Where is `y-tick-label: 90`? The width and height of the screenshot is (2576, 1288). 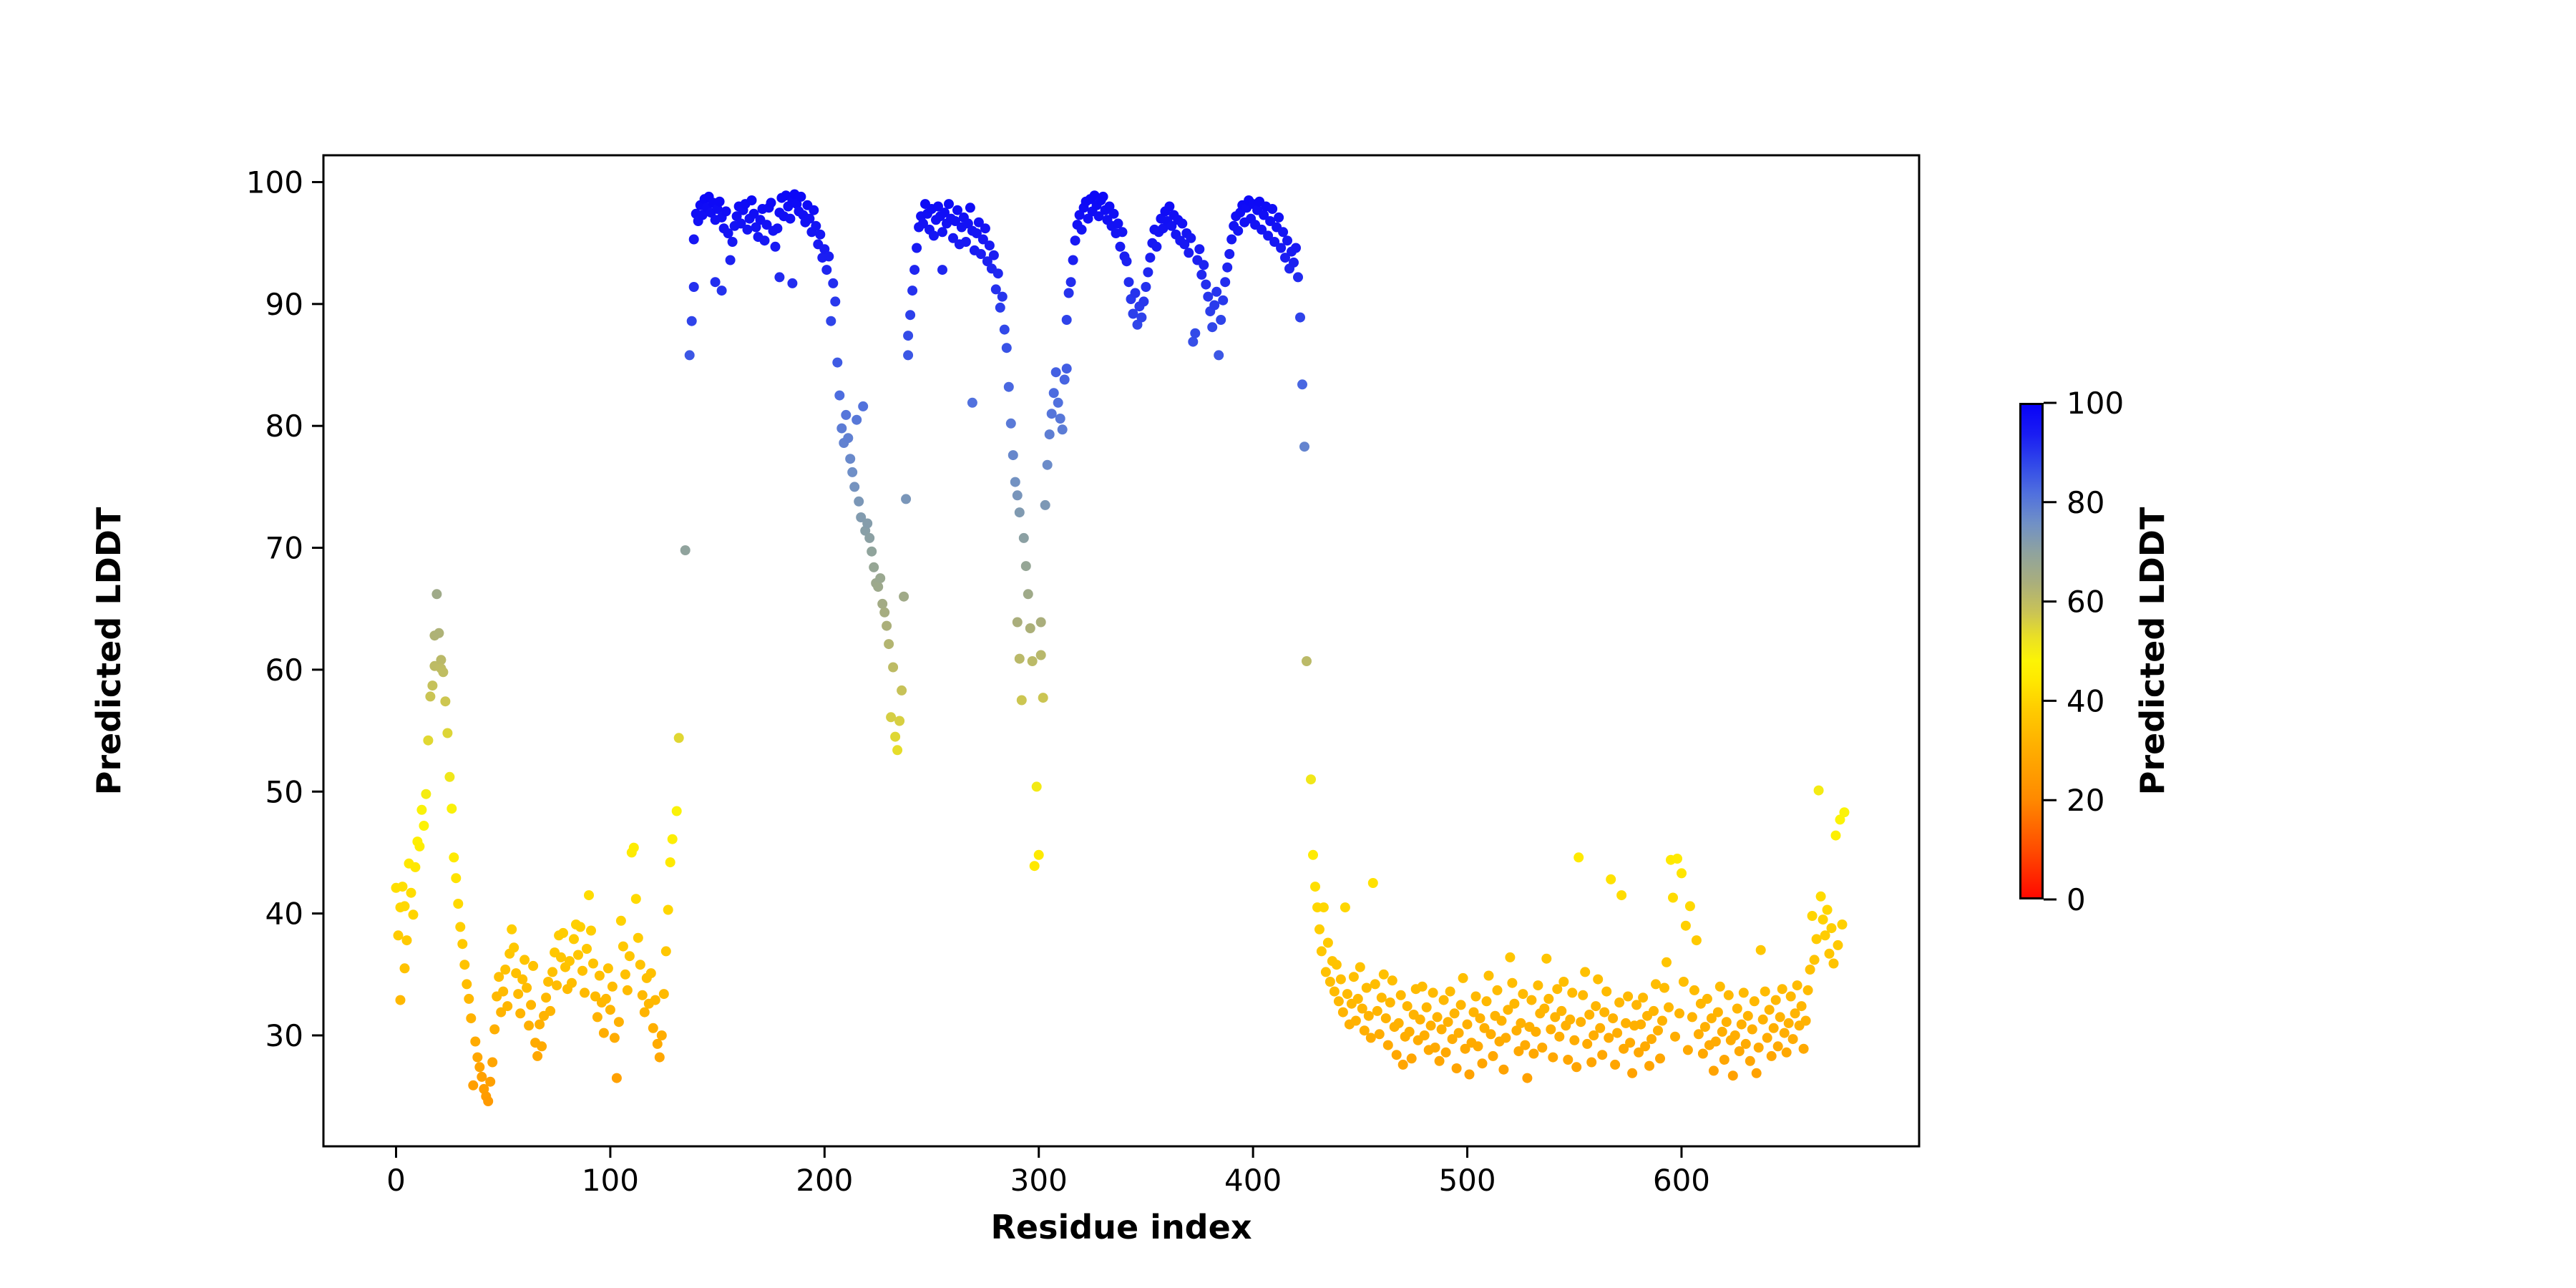
y-tick-label: 90 is located at coordinates (284, 304).